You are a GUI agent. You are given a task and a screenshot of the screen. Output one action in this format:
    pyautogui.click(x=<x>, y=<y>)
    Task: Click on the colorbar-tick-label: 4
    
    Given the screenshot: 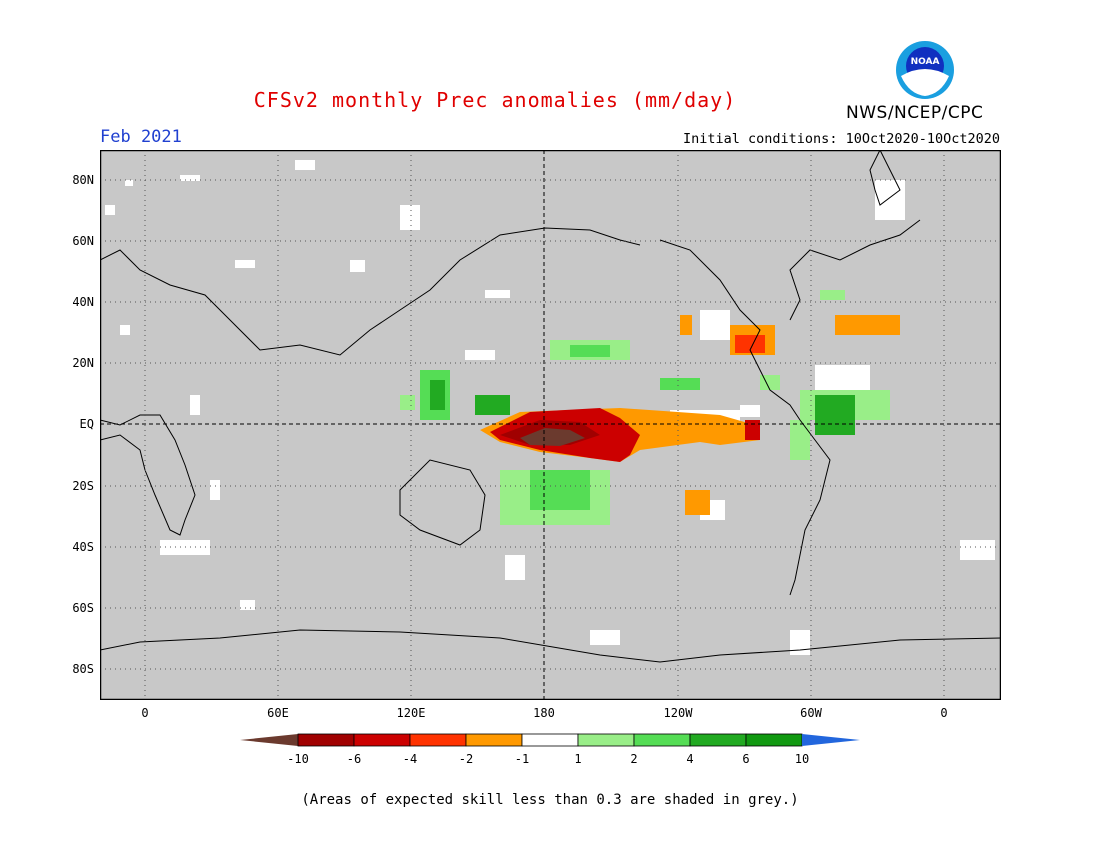 What is the action you would take?
    pyautogui.click(x=690, y=759)
    